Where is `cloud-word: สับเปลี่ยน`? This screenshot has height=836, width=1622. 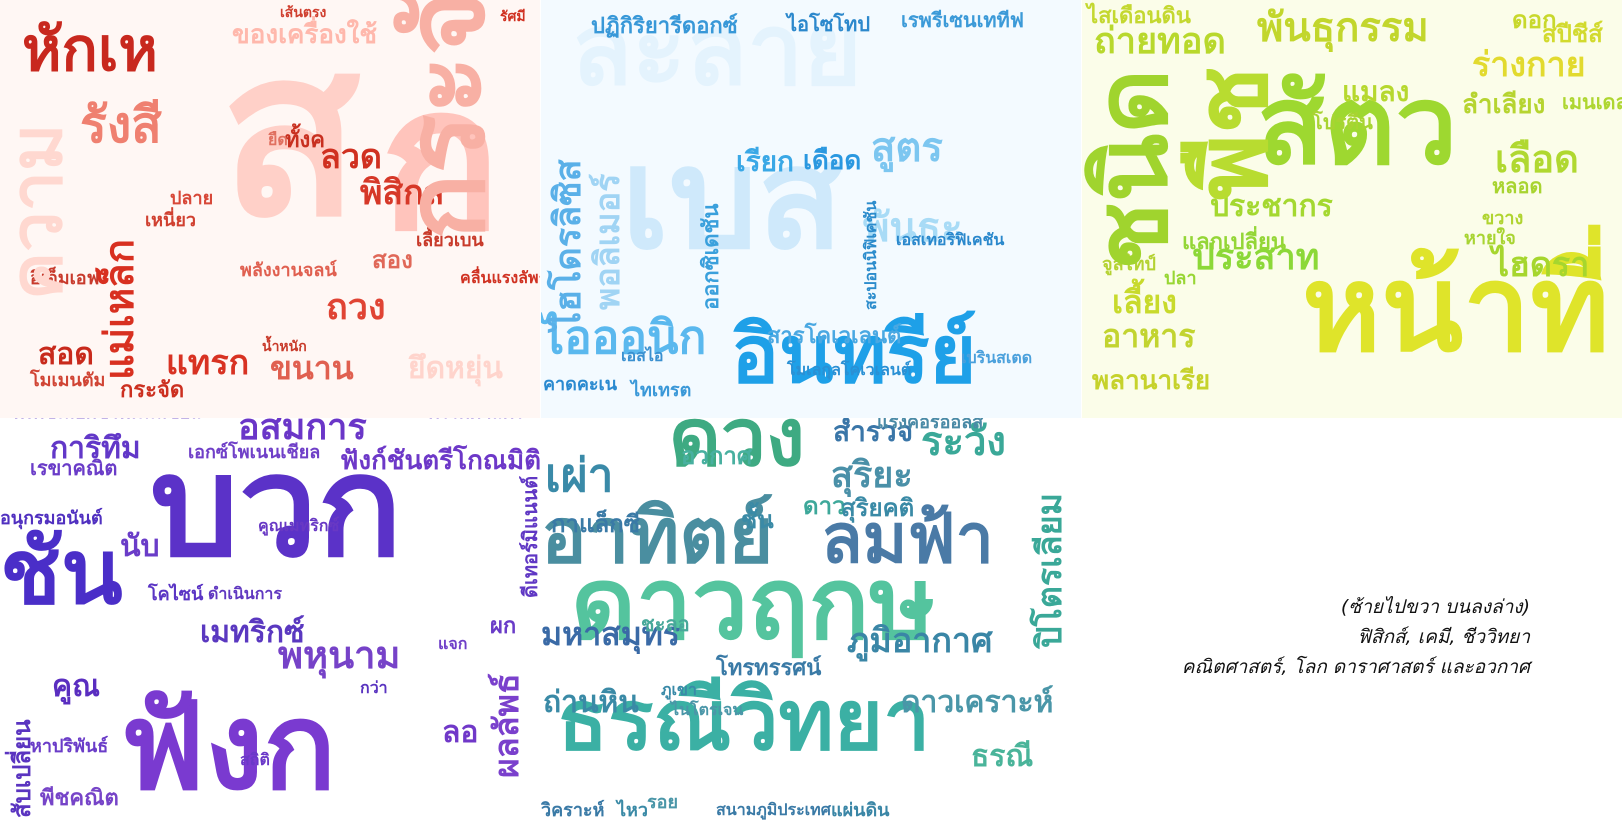 cloud-word: สับเปลี่ยน is located at coordinates (22, 769).